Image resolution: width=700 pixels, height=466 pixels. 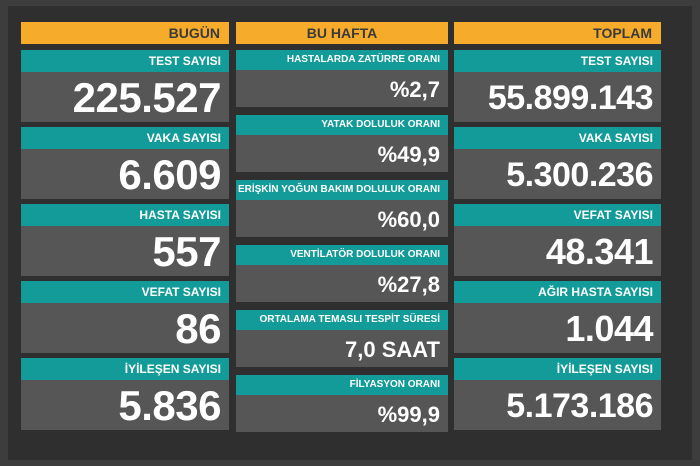 I want to click on today-death-value: 86, so click(x=125, y=328).